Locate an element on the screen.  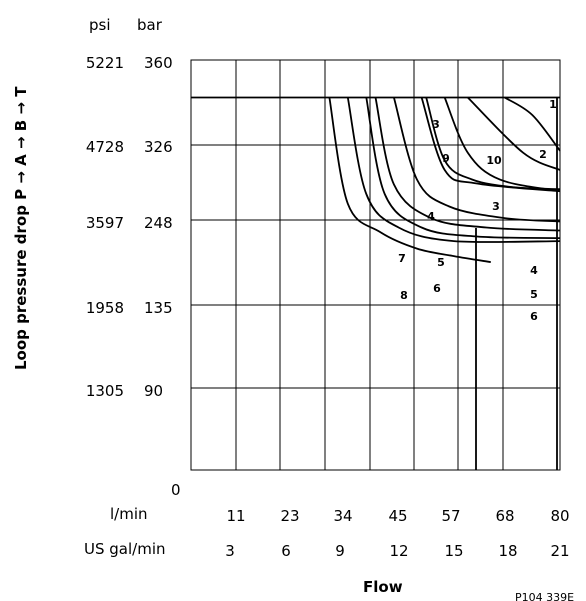
x-tick-lmin: 11 is located at coordinates (235, 516).